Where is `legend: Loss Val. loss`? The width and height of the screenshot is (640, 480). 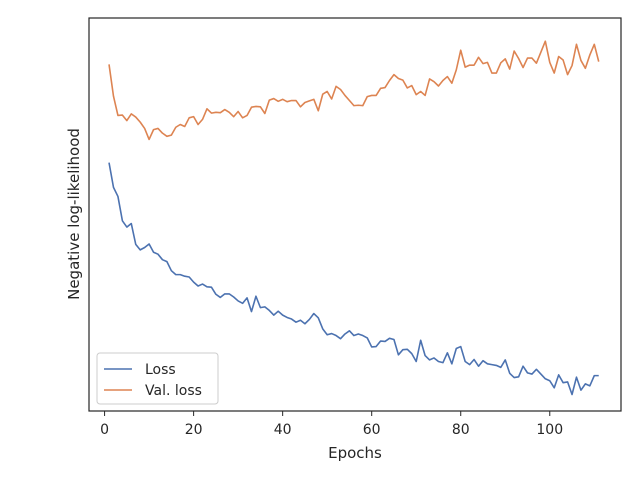 legend: Loss Val. loss is located at coordinates (157, 378).